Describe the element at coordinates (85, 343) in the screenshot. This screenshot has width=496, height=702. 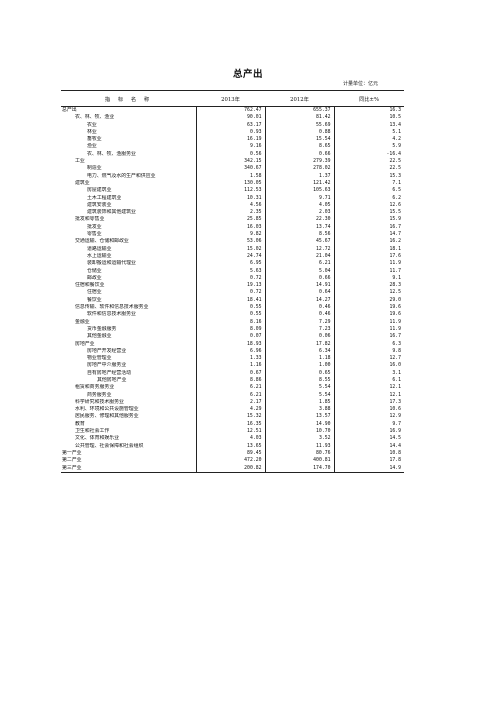
I see `row-name-cell: 房地产业` at that location.